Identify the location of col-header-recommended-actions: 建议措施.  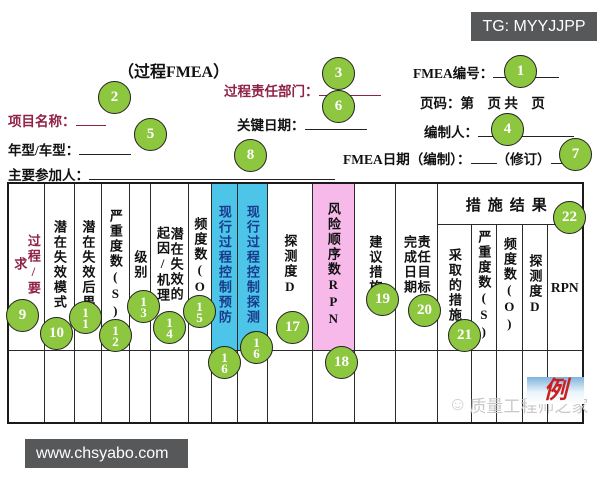
(374, 266).